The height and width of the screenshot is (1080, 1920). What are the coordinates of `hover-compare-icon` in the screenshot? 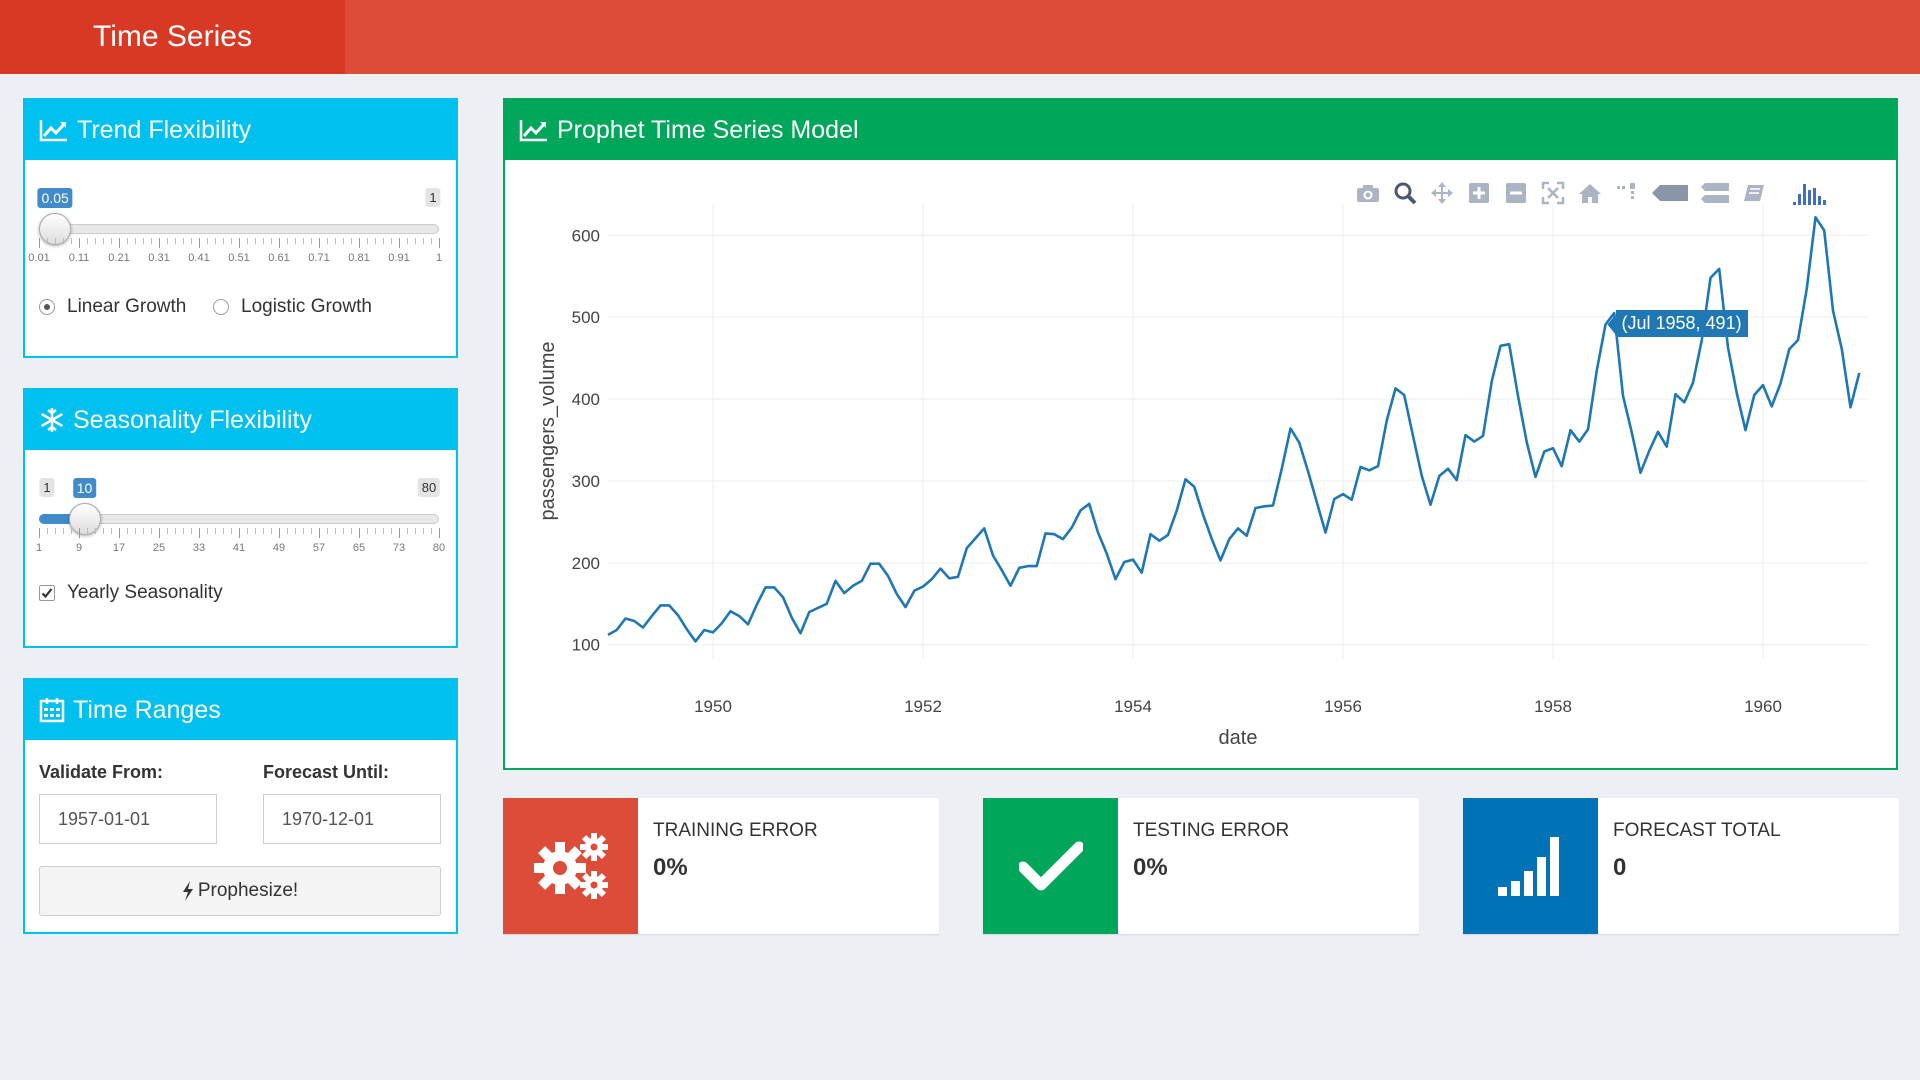 It's located at (1715, 193).